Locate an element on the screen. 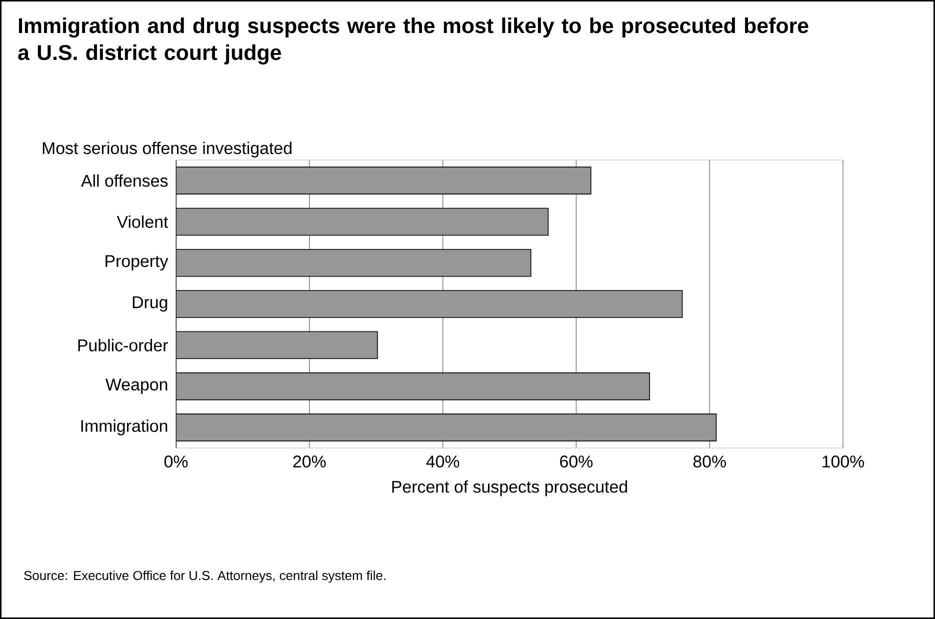  y-axis-title: Most serious offense investigated is located at coordinates (167, 150).